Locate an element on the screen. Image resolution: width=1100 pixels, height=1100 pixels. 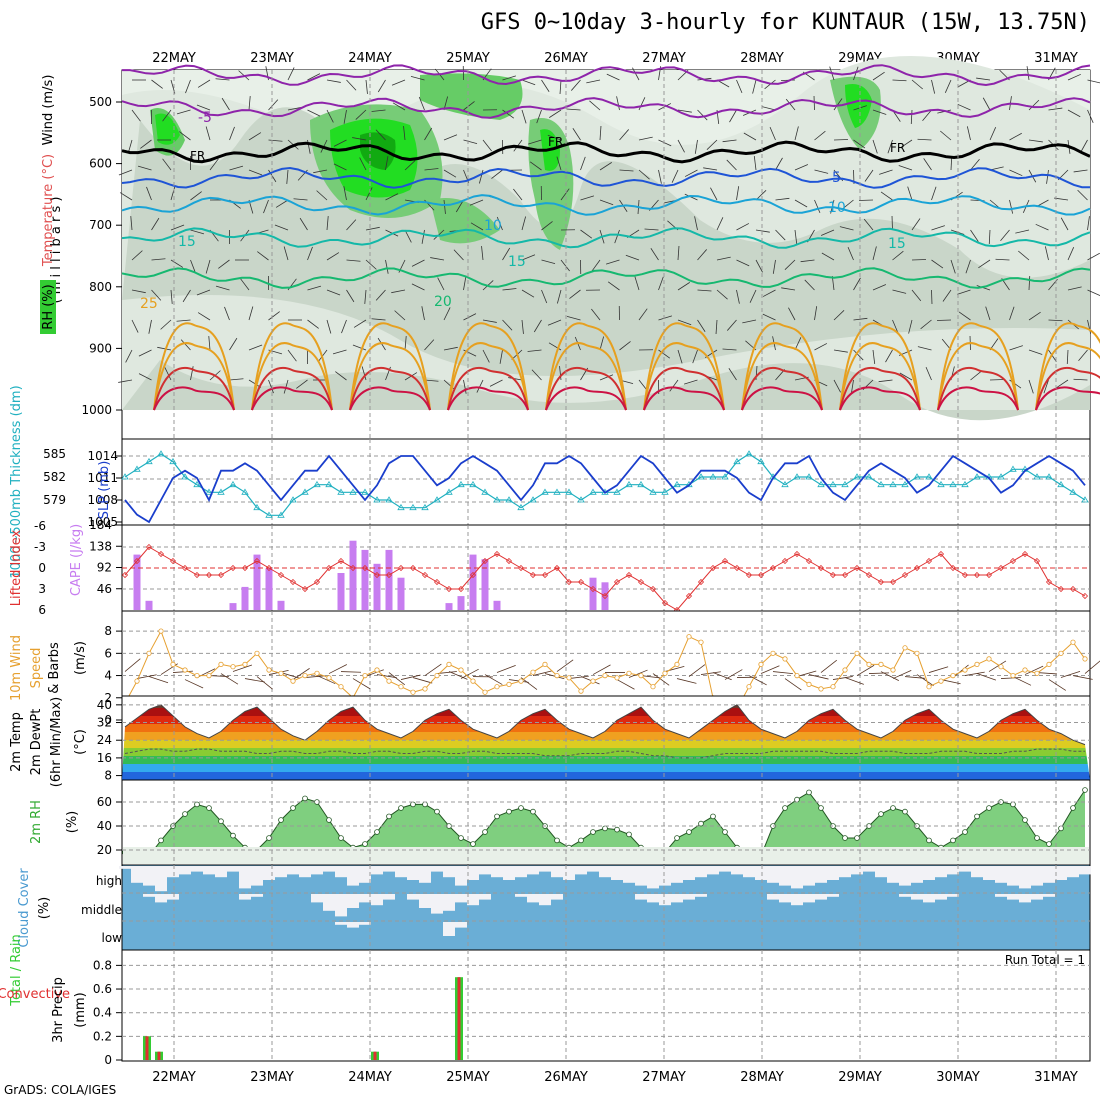
lifted-cape-axis: -6 -3 0 3 6 184 138 92 46 is located at coordinates (78, 567).